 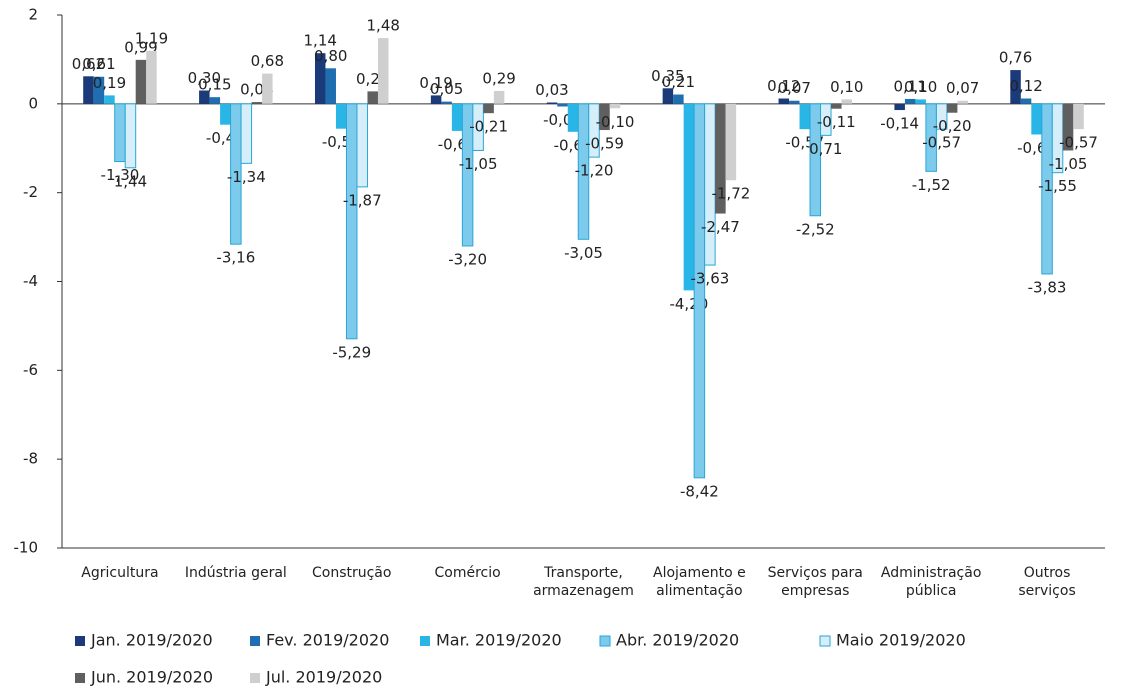 I want to click on value-label: -1,55, so click(x=1057, y=186).